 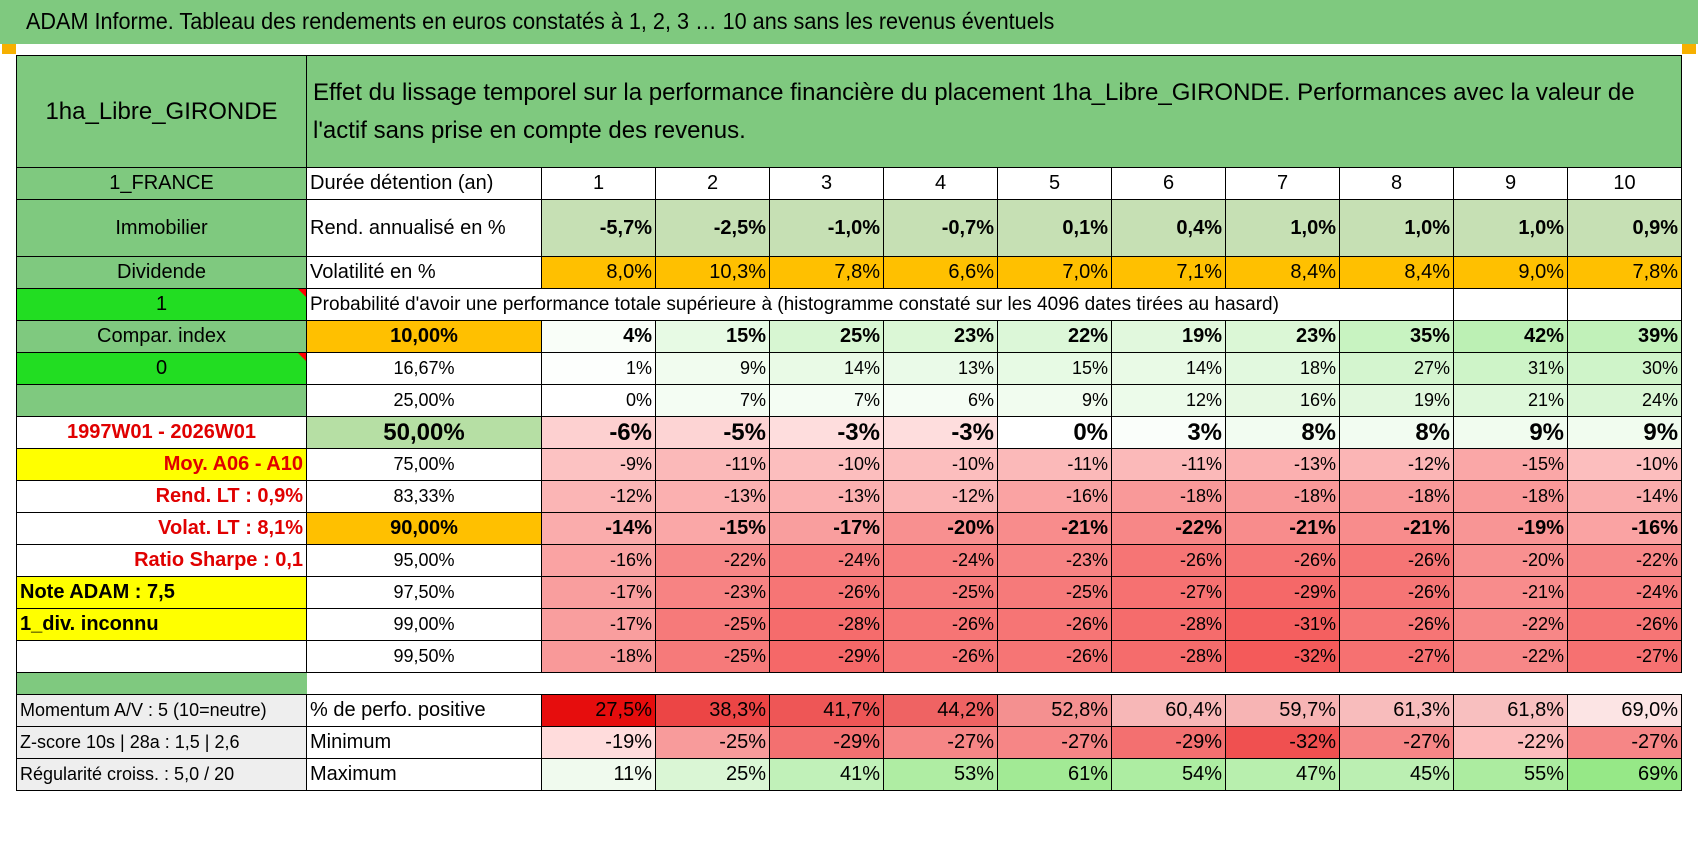 I want to click on maximum-cell: 11%, so click(x=598, y=774).